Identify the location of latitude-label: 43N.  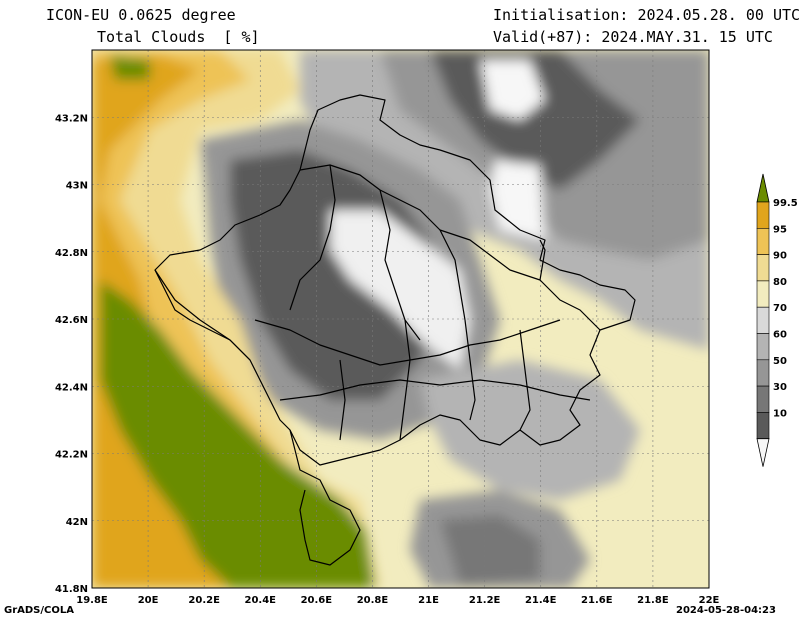
(77, 186).